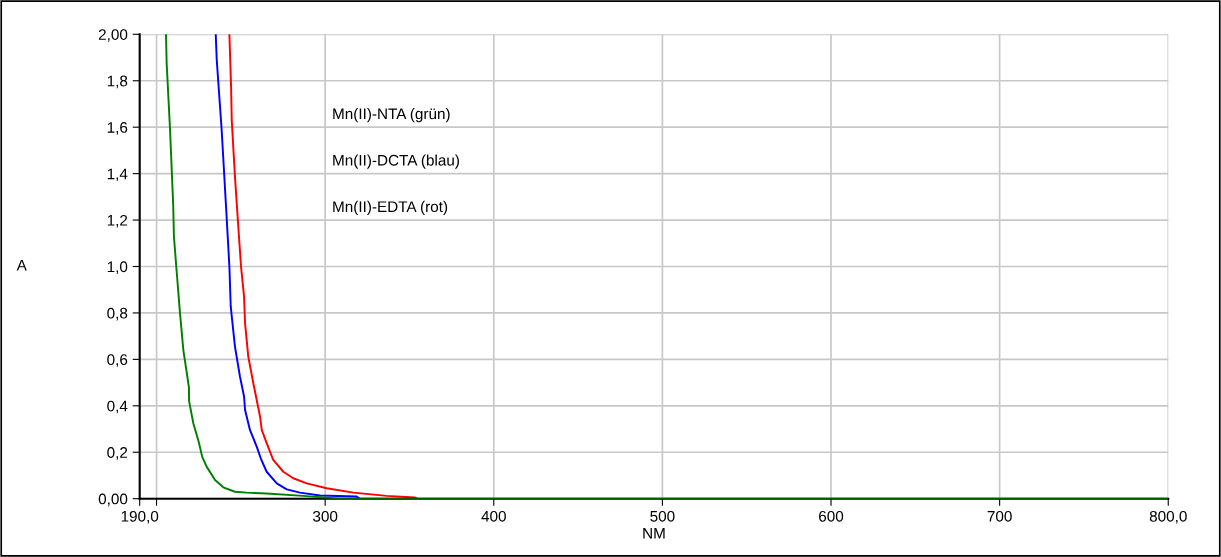 This screenshot has width=1221, height=557. I want to click on x-tick-label: 300, so click(325, 516).